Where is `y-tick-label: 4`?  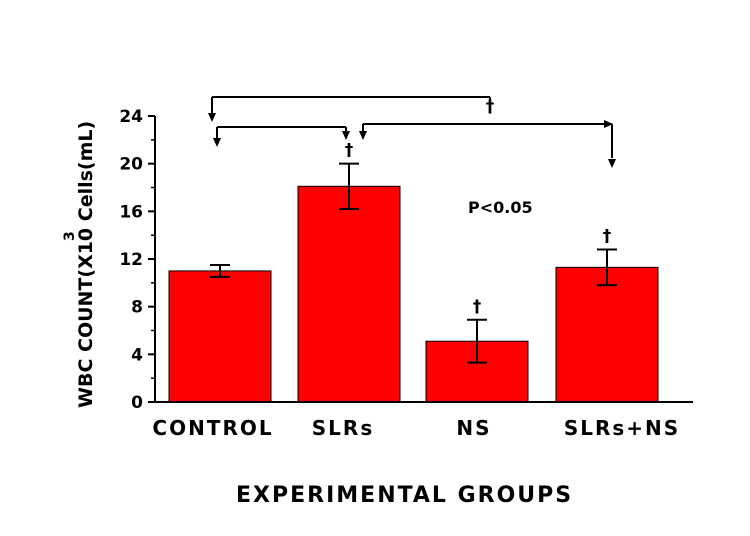 y-tick-label: 4 is located at coordinates (137, 355).